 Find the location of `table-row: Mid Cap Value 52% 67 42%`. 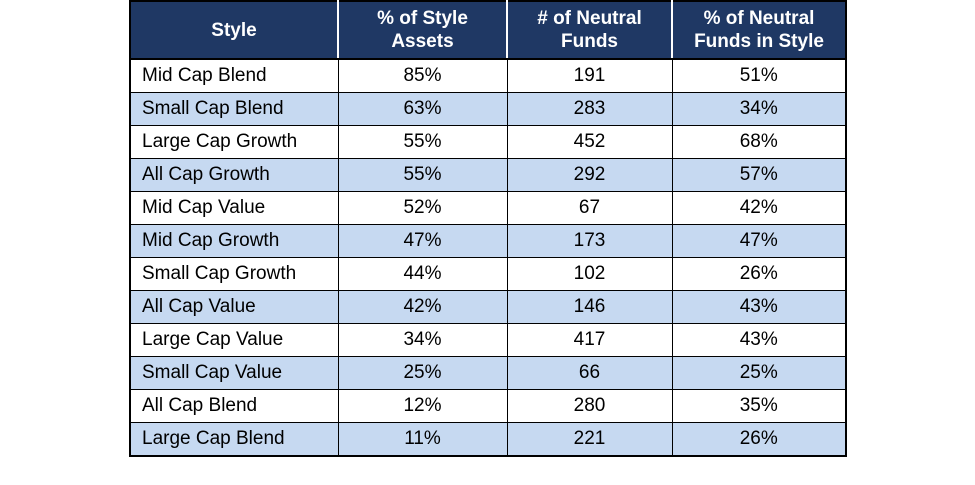

table-row: Mid Cap Value 52% 67 42% is located at coordinates (488, 208).